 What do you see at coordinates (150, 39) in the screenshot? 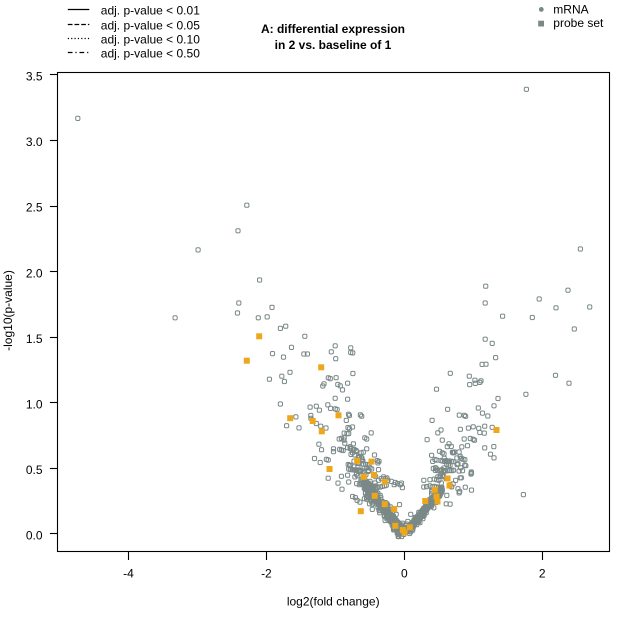
I see `svg-text: adj. p-value < 0.10` at bounding box center [150, 39].